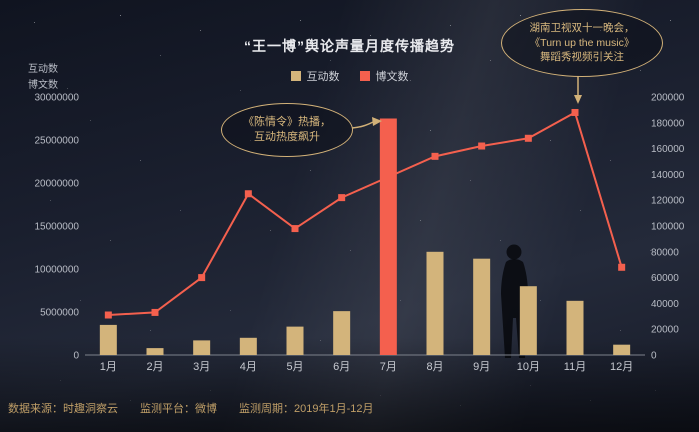 The image size is (699, 432). I want to click on line-point-8月, so click(435, 156).